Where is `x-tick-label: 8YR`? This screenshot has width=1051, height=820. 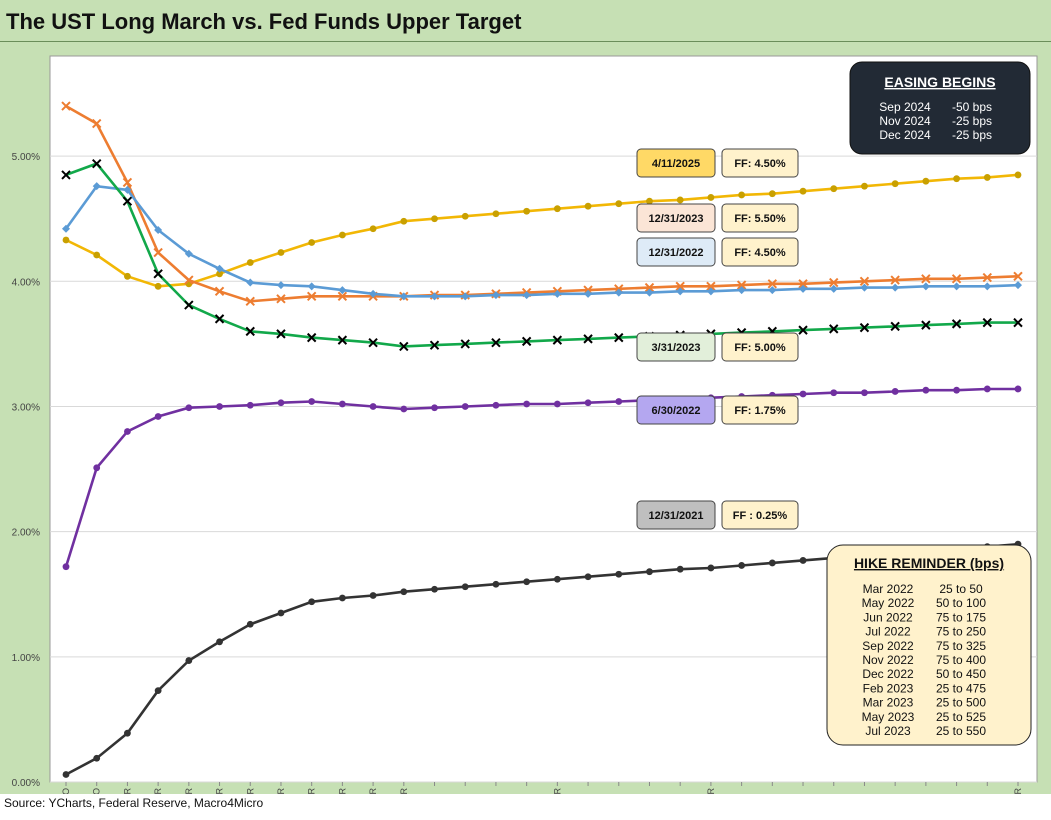 x-tick-label: 8YR is located at coordinates (342, 791).